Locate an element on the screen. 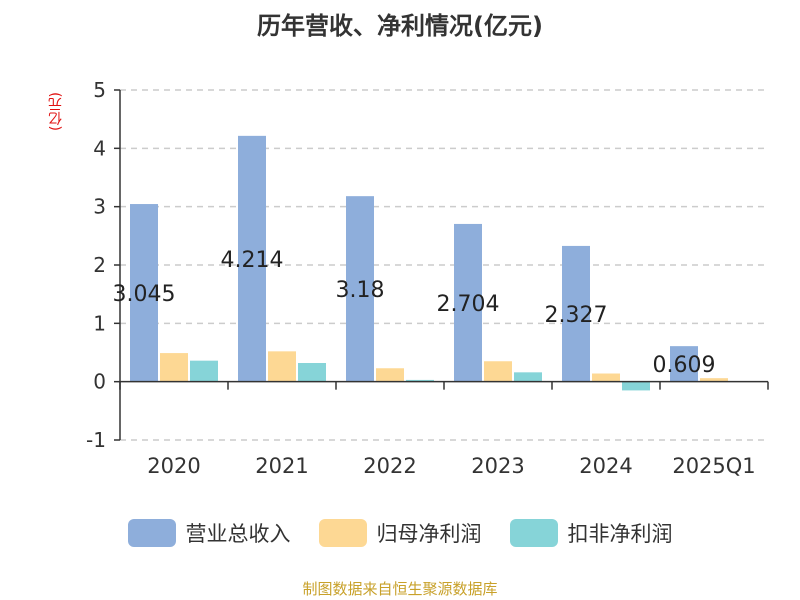  legend: 营业总收入 归母净利润 扣非净利润 is located at coordinates (400, 533).